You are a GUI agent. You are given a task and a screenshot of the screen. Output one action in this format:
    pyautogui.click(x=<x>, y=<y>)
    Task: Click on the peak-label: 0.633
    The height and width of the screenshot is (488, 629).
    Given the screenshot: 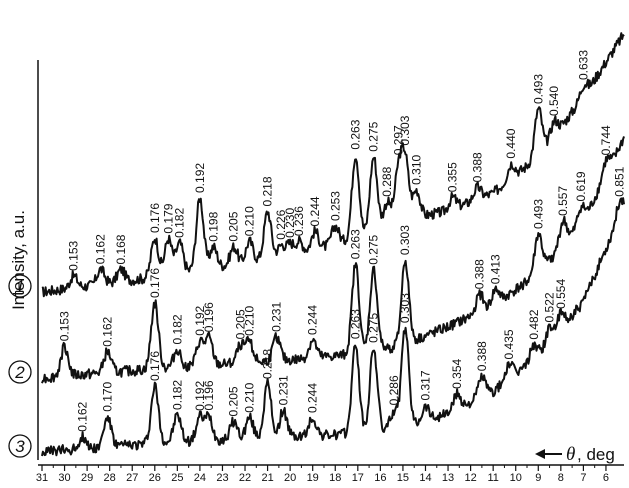 What is the action you would take?
    pyautogui.click(x=583, y=65)
    